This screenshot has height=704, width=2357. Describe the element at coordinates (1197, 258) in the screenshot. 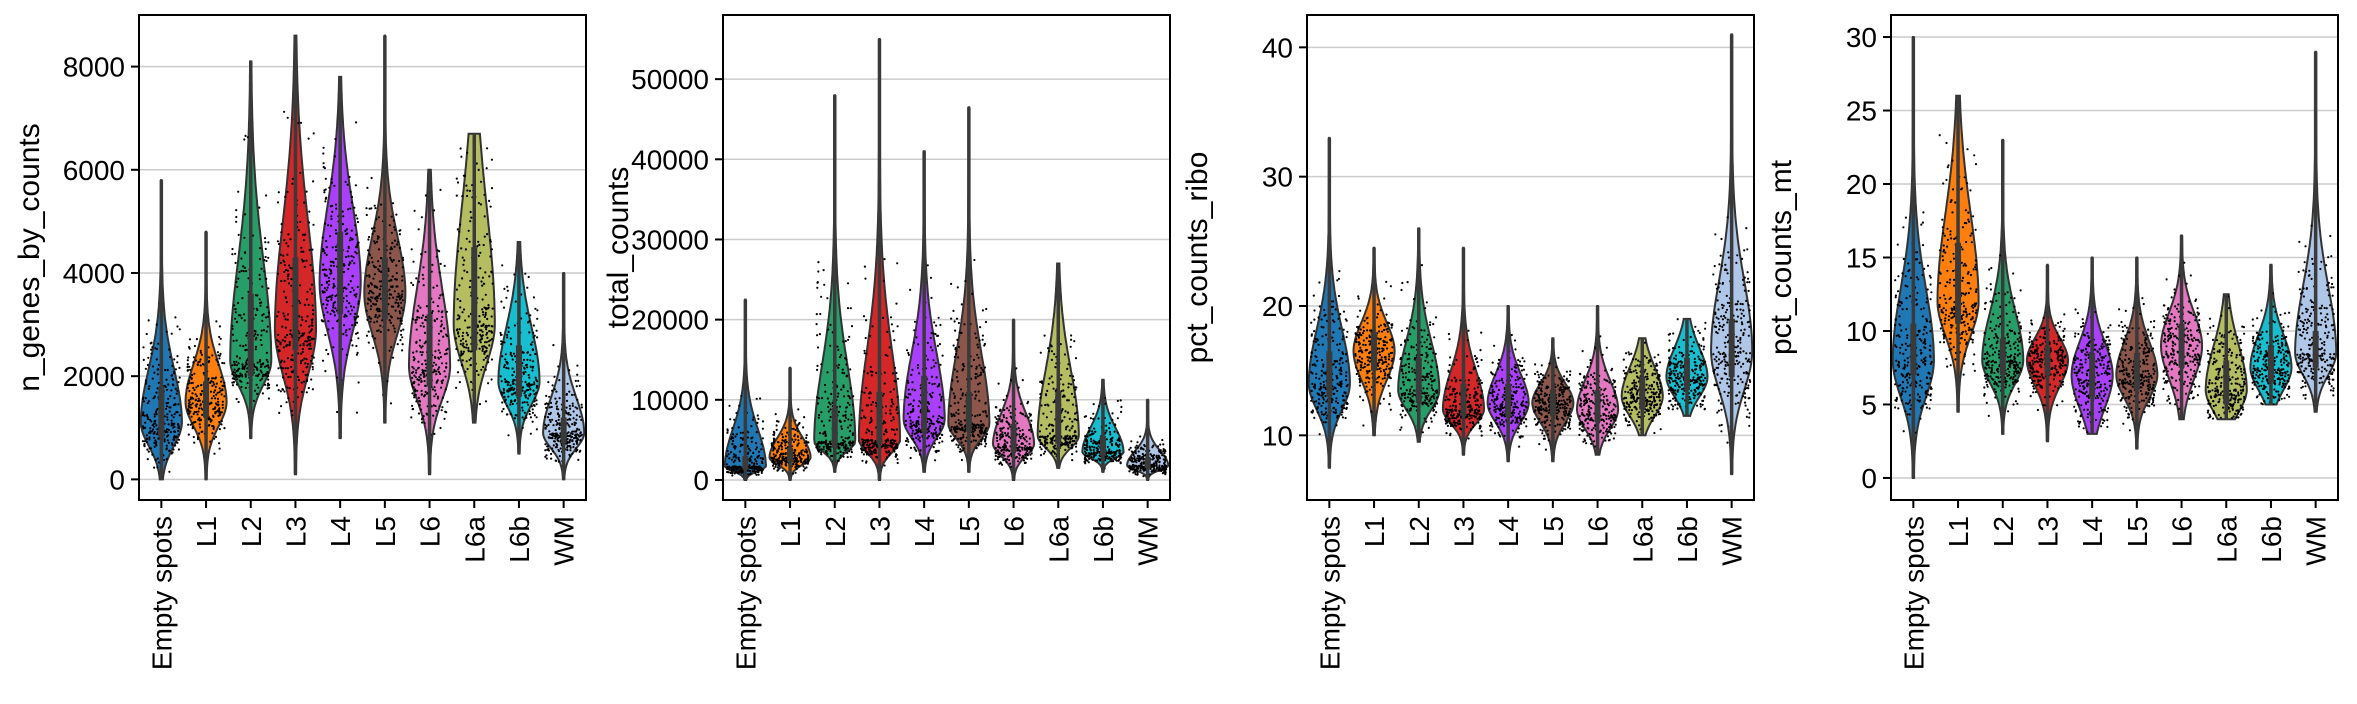

I see `y-axis-label: pct_counts_ribo` at that location.